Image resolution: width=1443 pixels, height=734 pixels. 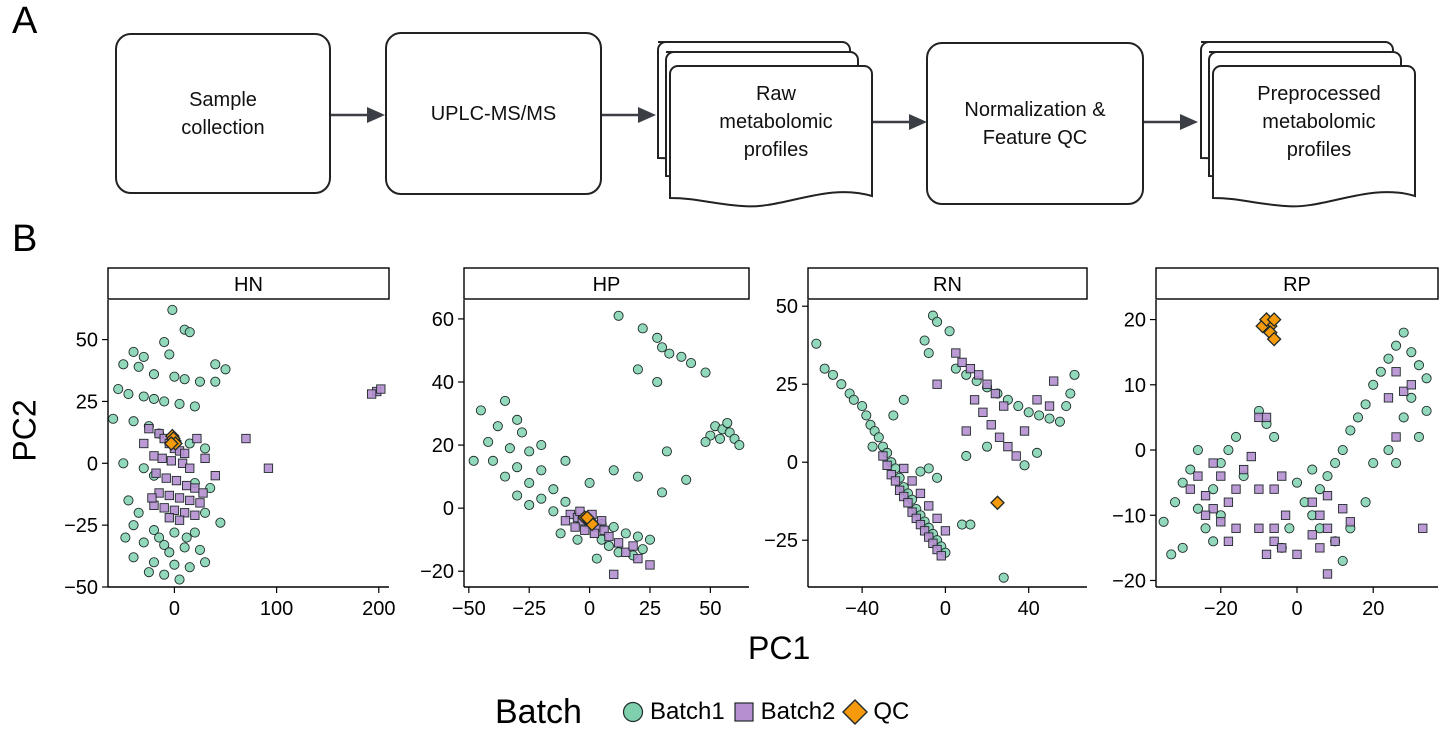 I want to click on x-tick-label: 100, so click(x=276, y=609).